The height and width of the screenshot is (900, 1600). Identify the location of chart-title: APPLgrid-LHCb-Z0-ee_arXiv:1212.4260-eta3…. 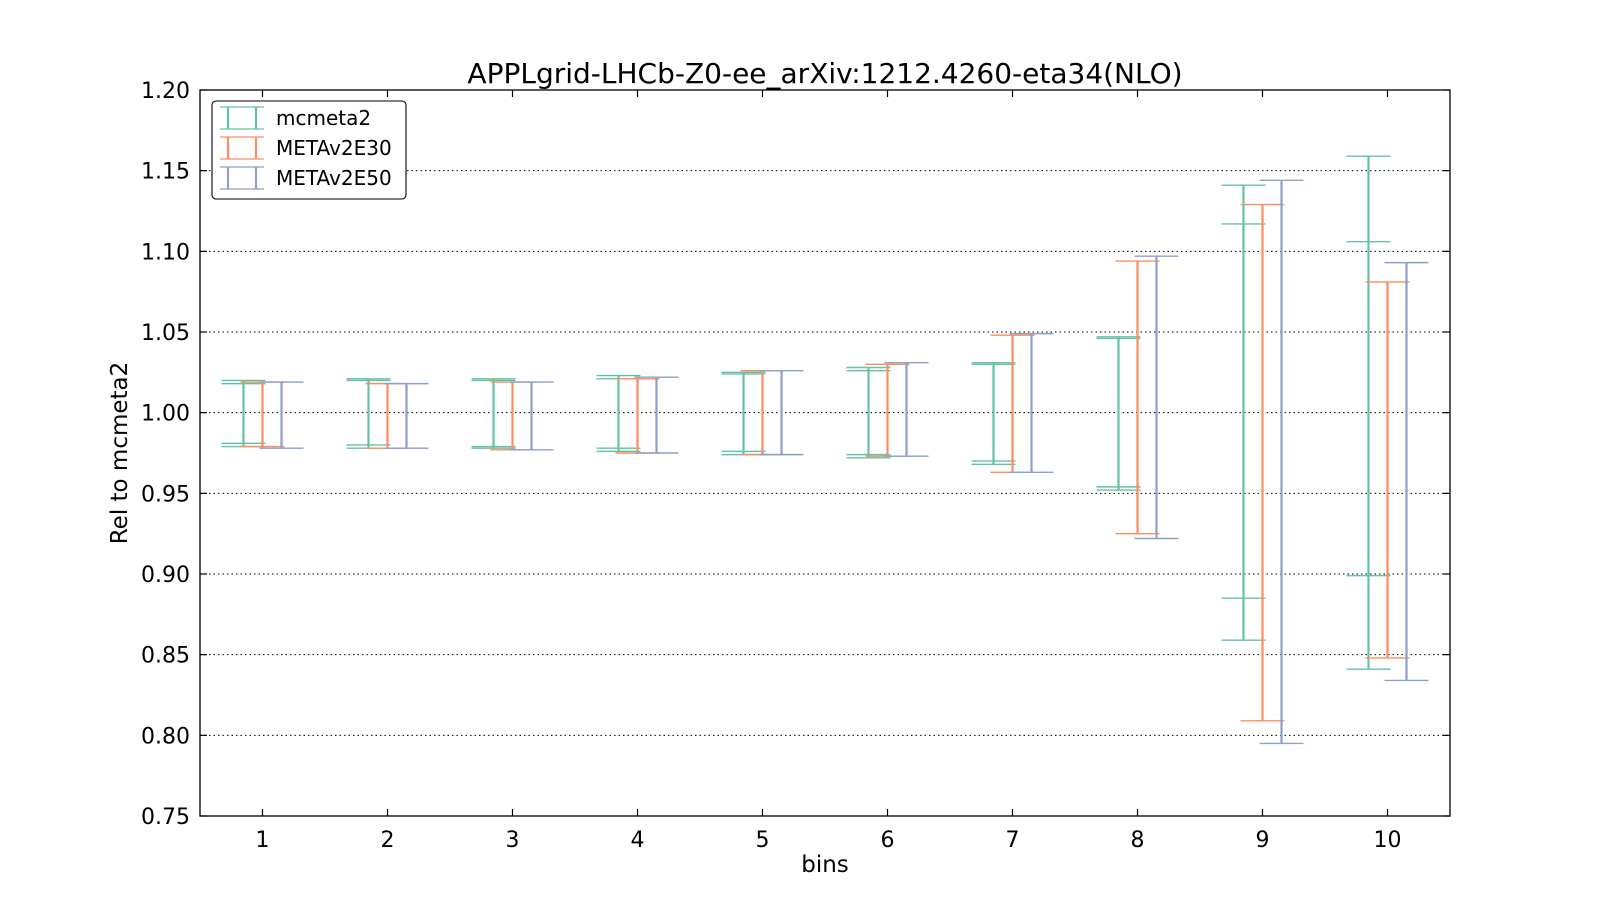
(824, 73).